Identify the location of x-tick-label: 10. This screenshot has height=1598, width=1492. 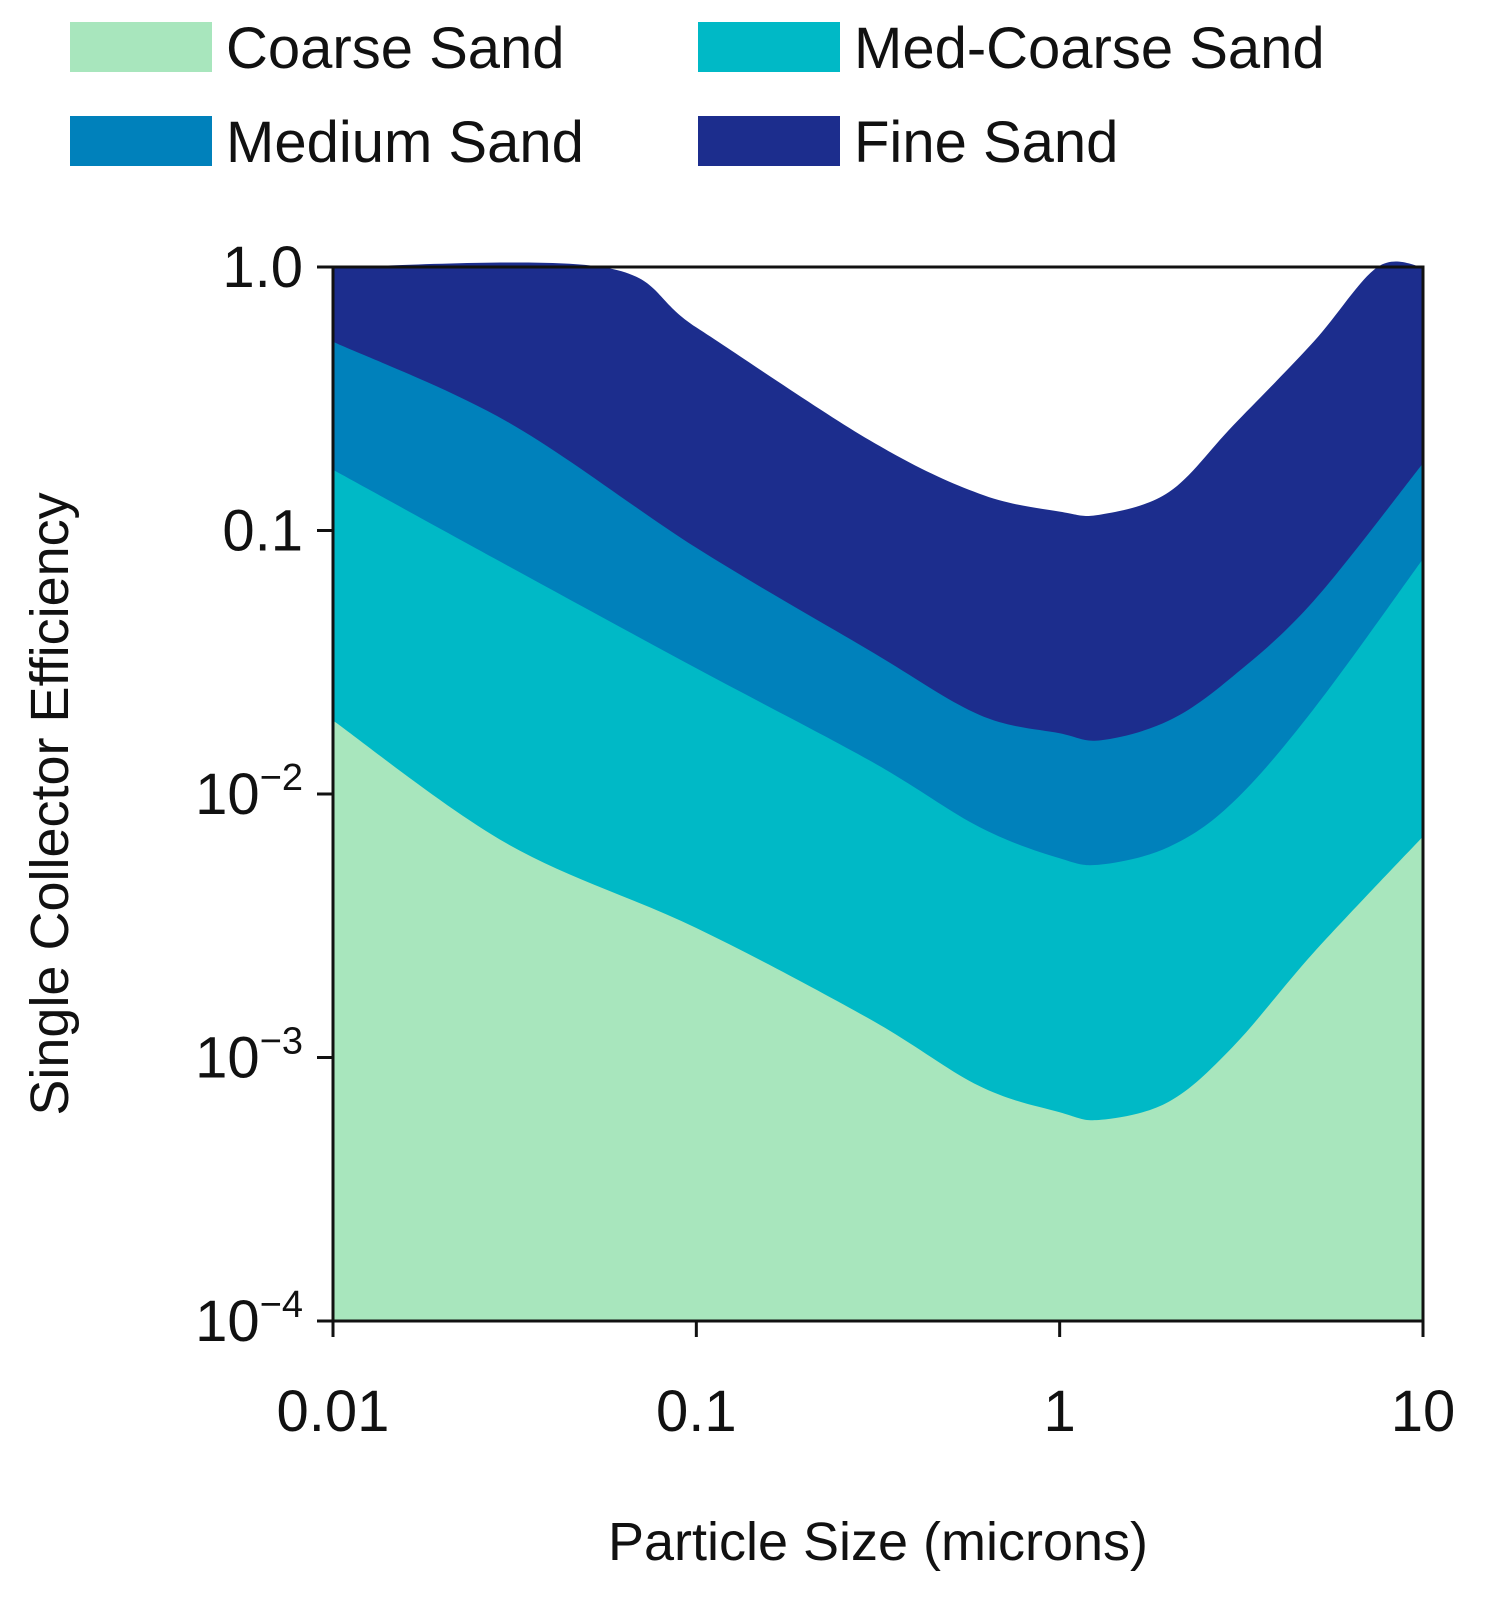
(1423, 1411).